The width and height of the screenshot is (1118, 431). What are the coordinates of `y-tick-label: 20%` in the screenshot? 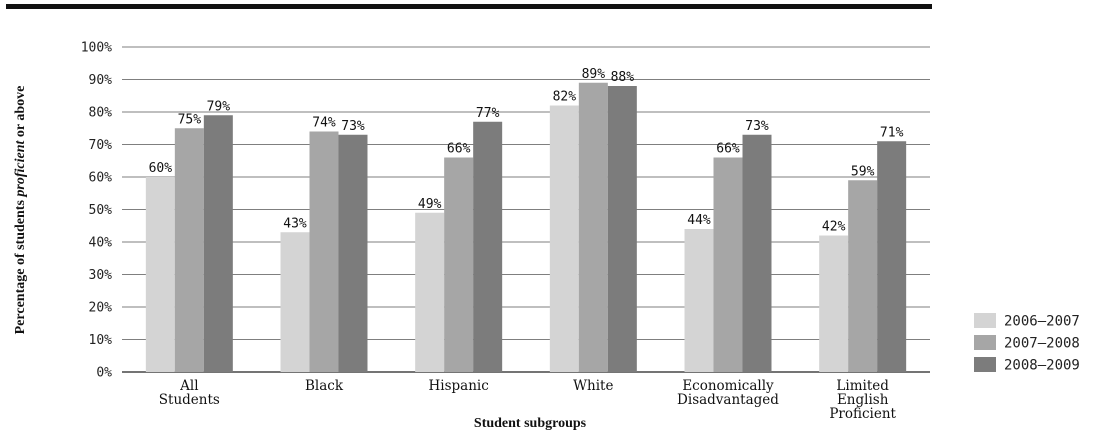 It's located at (101, 308).